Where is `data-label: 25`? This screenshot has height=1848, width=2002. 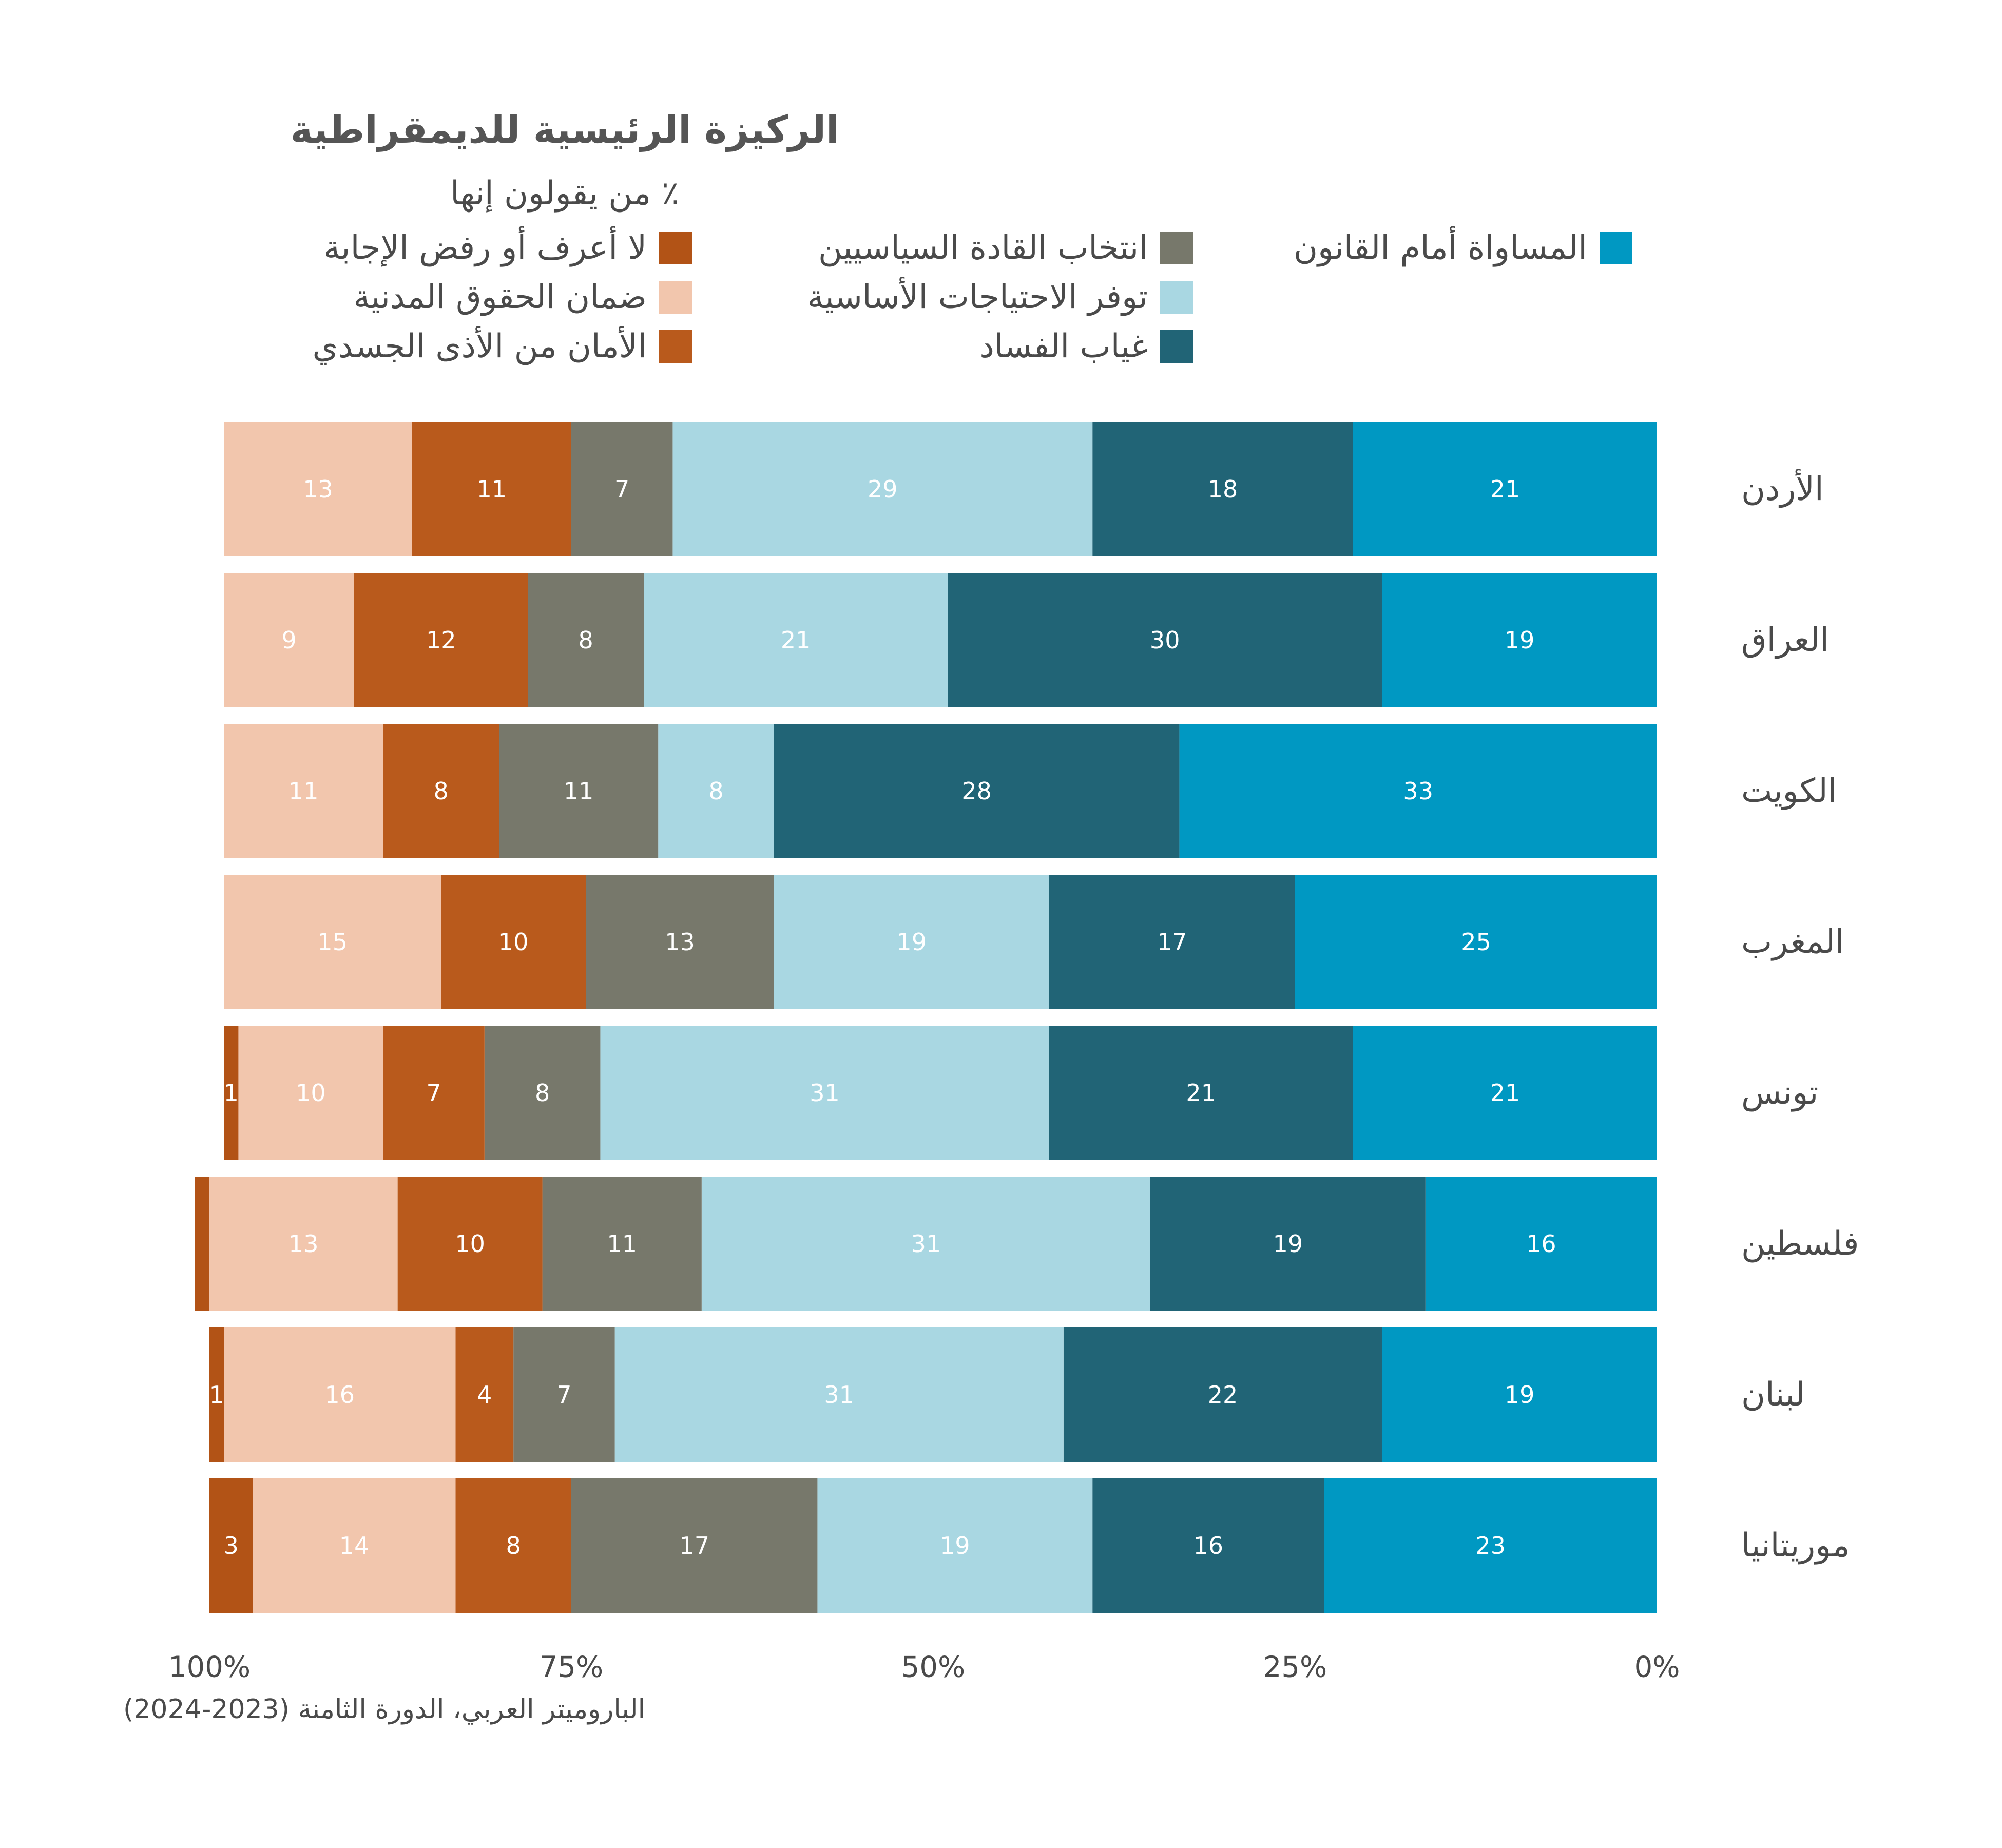
data-label: 25 is located at coordinates (1476, 942).